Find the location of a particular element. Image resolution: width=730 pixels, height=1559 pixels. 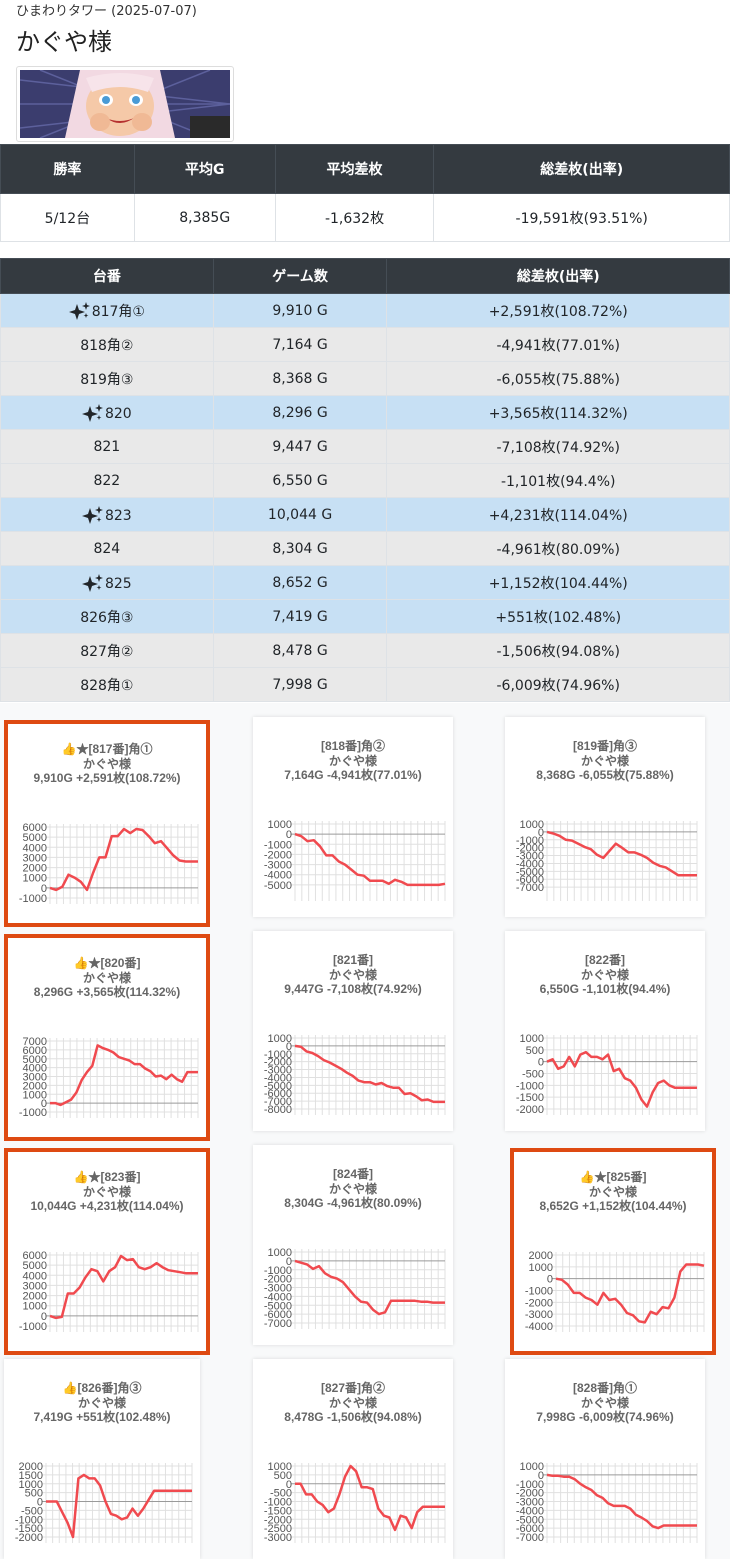

machine-number: 823 is located at coordinates (107, 514).